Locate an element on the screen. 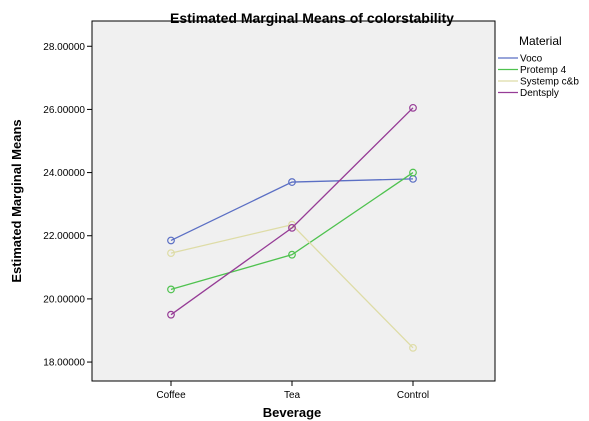 The image size is (589, 421). x-tick-label: Coffee is located at coordinates (171, 395).